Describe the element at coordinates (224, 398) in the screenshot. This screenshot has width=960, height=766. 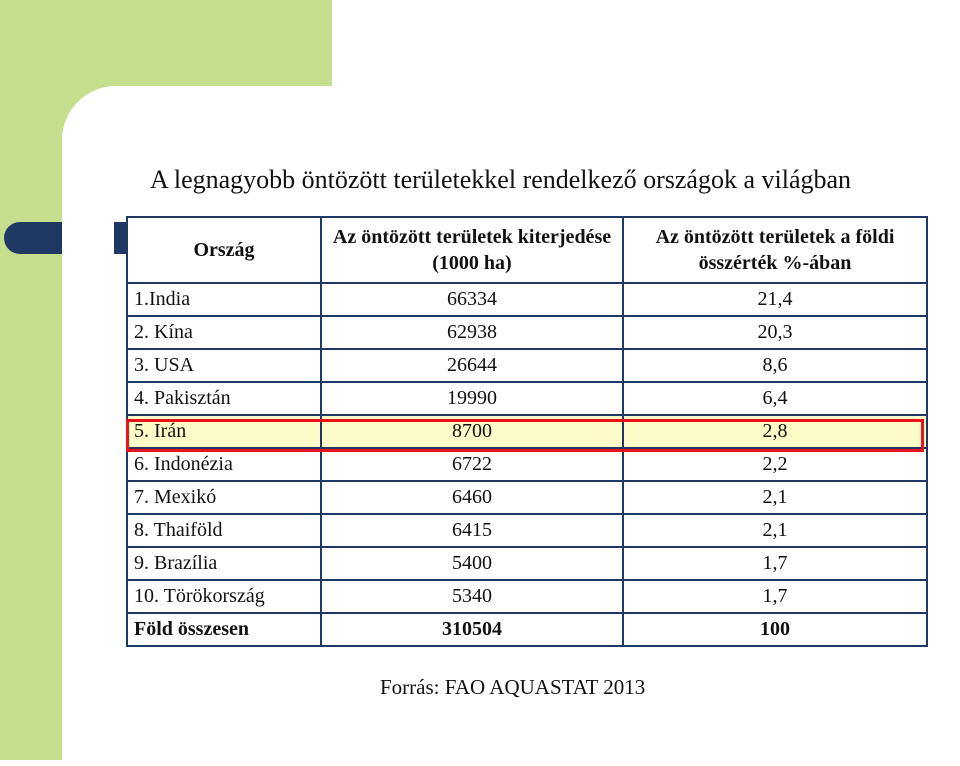
I see `country-cell: 4. Pakisztán` at that location.